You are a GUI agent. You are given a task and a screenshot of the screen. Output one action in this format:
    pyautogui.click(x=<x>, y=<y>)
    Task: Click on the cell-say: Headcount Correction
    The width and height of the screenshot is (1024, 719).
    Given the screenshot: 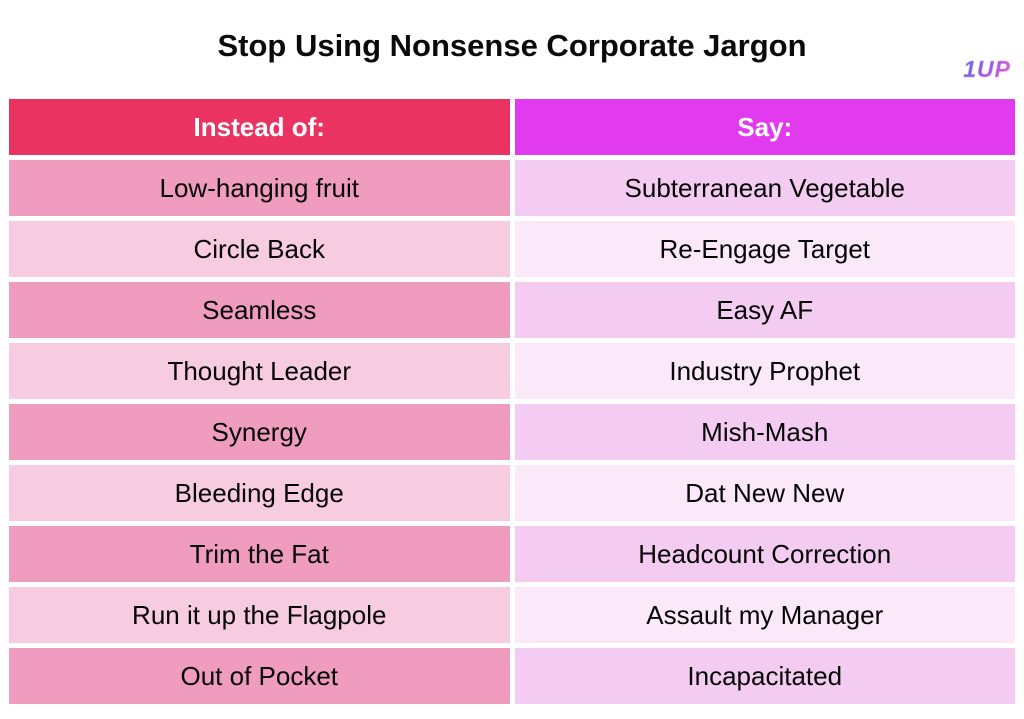 What is the action you would take?
    pyautogui.click(x=764, y=554)
    